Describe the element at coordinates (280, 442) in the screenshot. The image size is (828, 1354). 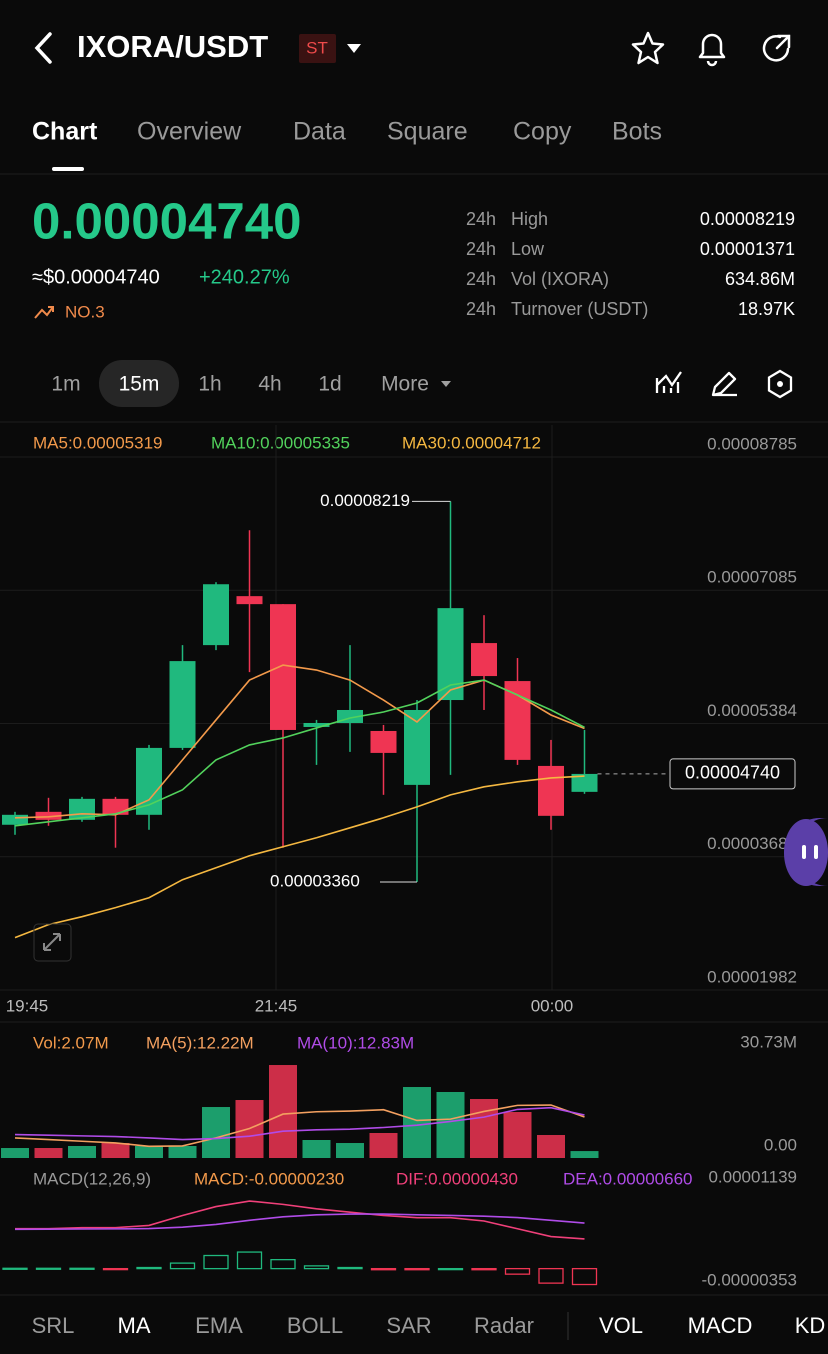
I see `legend-entry: MA10:0.00005335` at that location.